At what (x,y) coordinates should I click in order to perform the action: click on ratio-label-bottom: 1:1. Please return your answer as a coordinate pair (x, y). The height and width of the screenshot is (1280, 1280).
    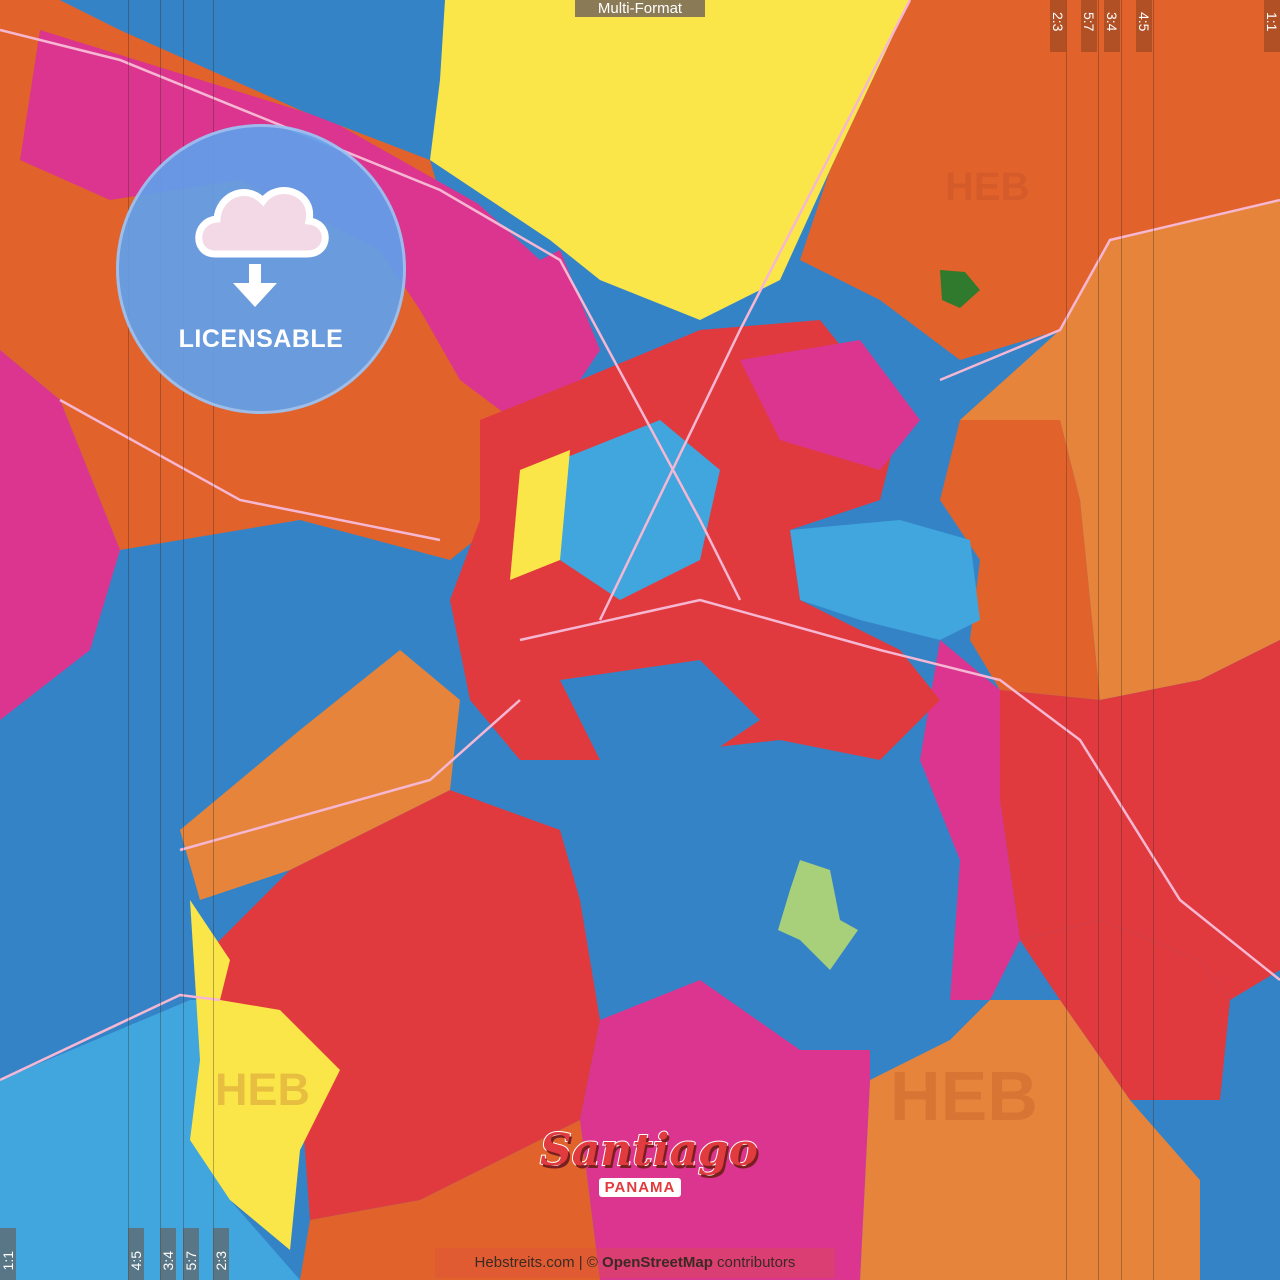
    Looking at the image, I should click on (8, 1254).